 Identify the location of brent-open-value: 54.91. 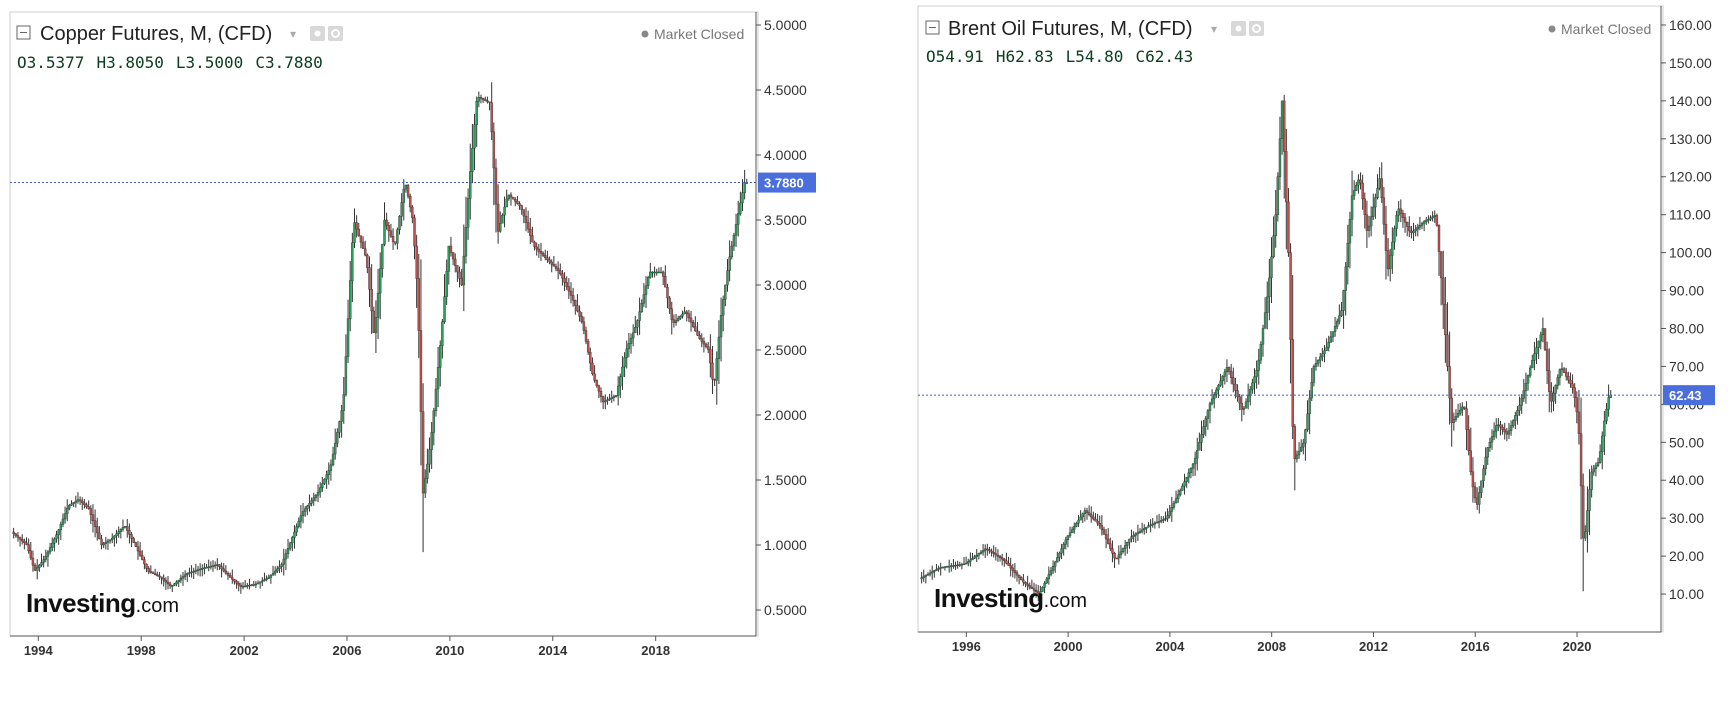
(960, 56).